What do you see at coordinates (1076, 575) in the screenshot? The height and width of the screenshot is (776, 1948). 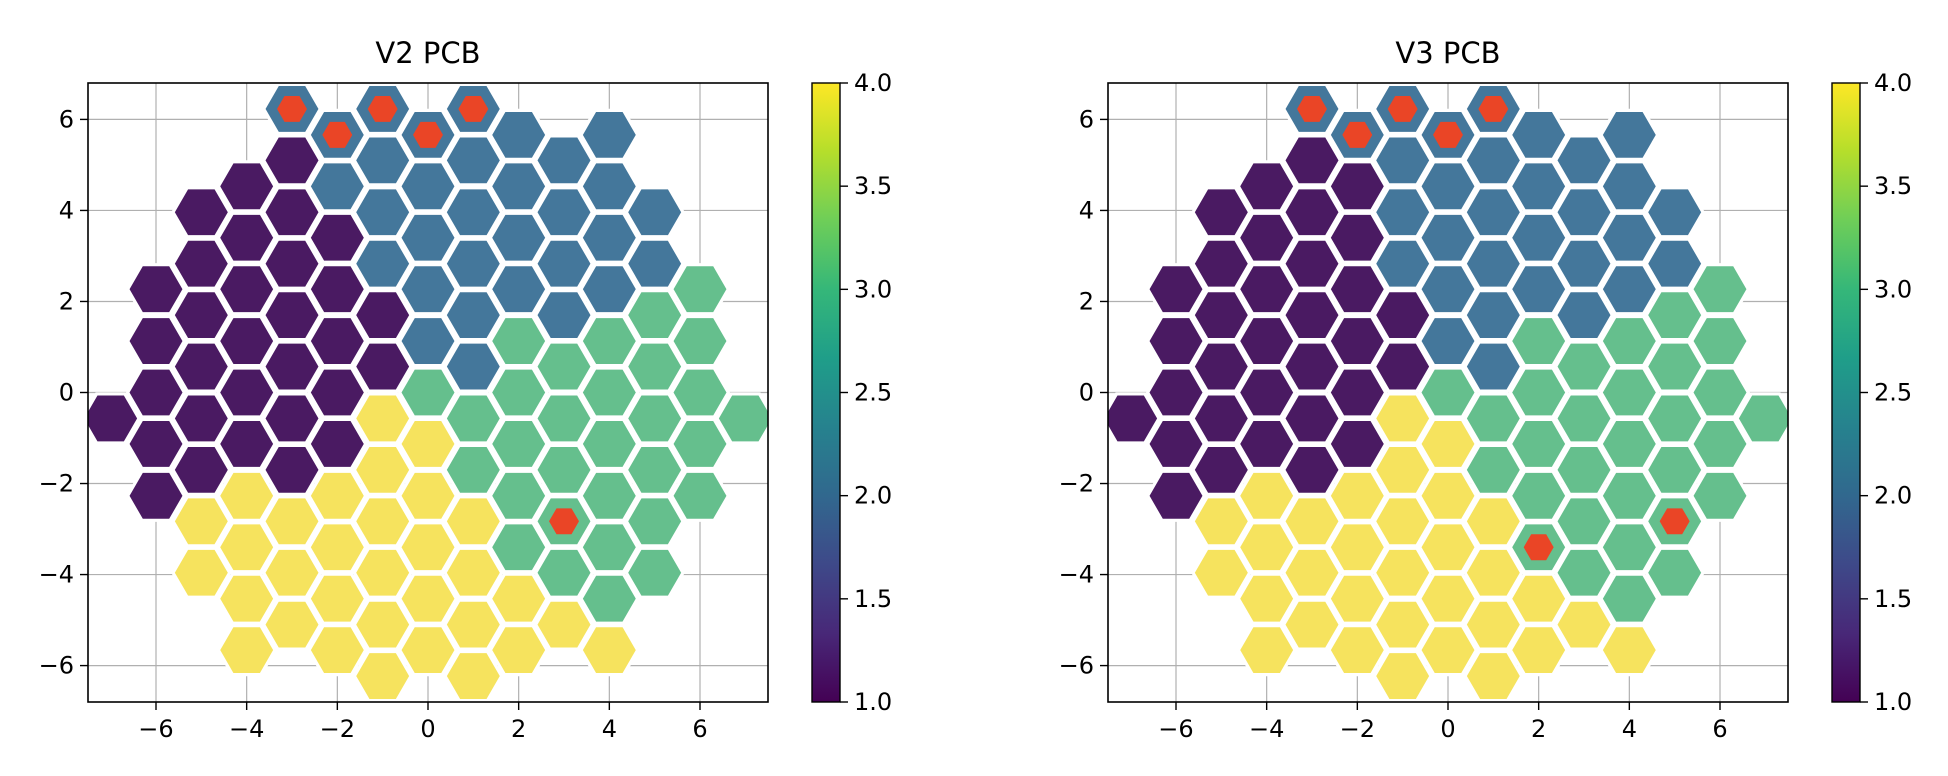 I see `y-tick-label: −4` at bounding box center [1076, 575].